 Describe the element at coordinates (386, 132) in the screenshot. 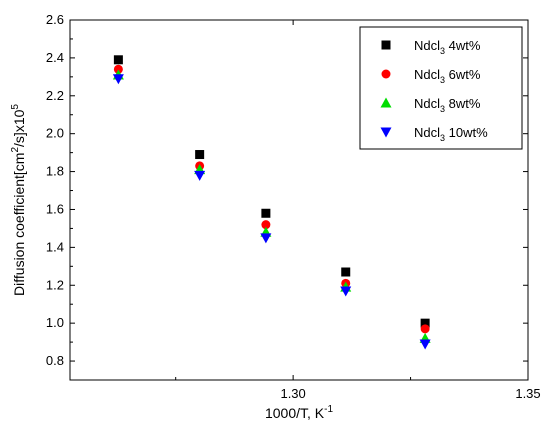

I see `legend-marker-triangle-down` at that location.